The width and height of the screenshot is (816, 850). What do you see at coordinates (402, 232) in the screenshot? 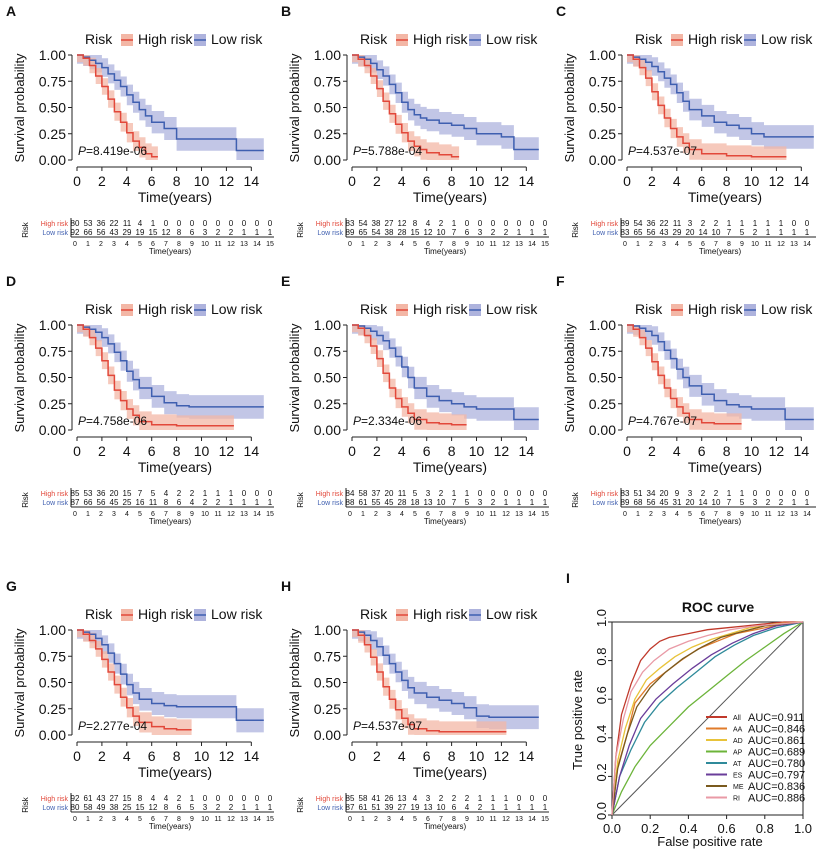
I see `risk-count-low: 28` at bounding box center [402, 232].